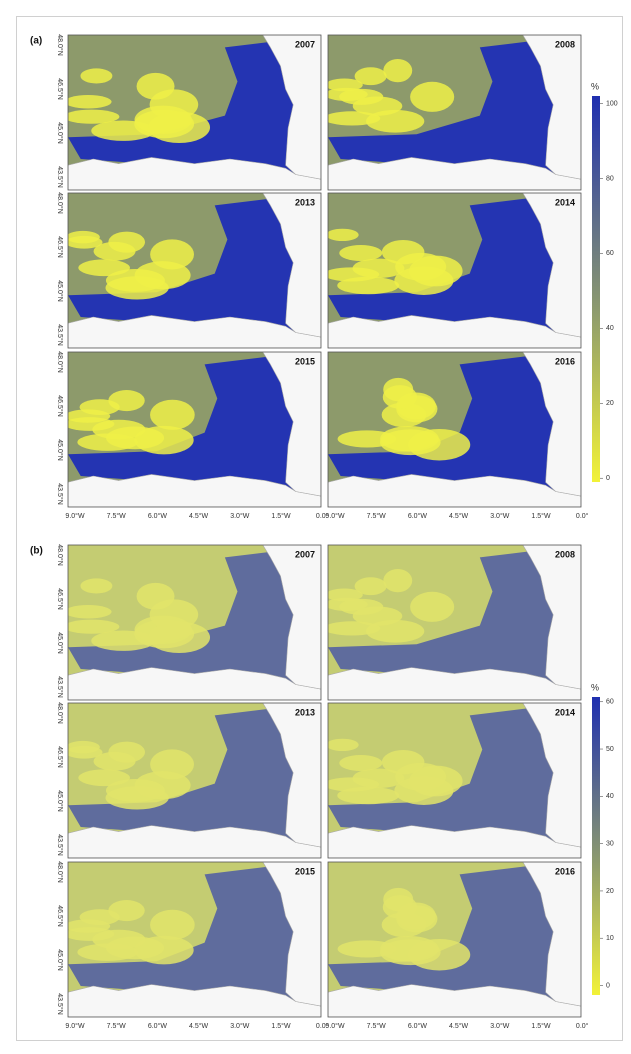 The height and width of the screenshot is (1054, 631). Describe the element at coordinates (610, 328) in the screenshot. I see `colorbar-tick-label: 40` at that location.